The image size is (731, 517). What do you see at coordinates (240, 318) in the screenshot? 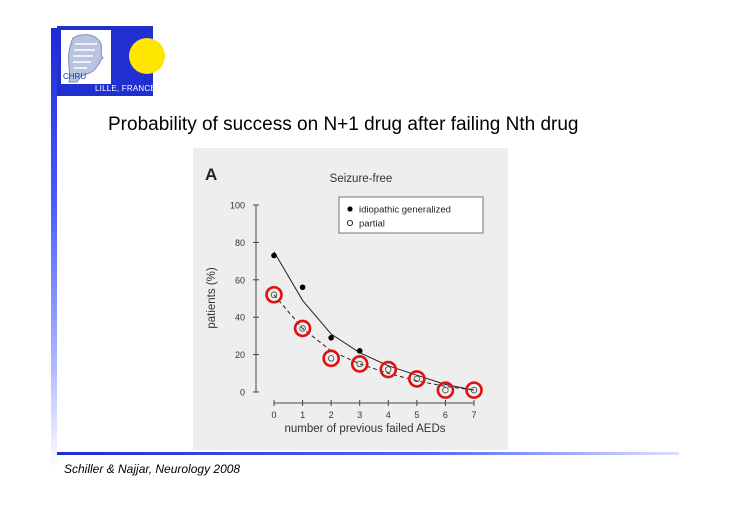
I see `y-tick-label-40: 40` at bounding box center [240, 318].